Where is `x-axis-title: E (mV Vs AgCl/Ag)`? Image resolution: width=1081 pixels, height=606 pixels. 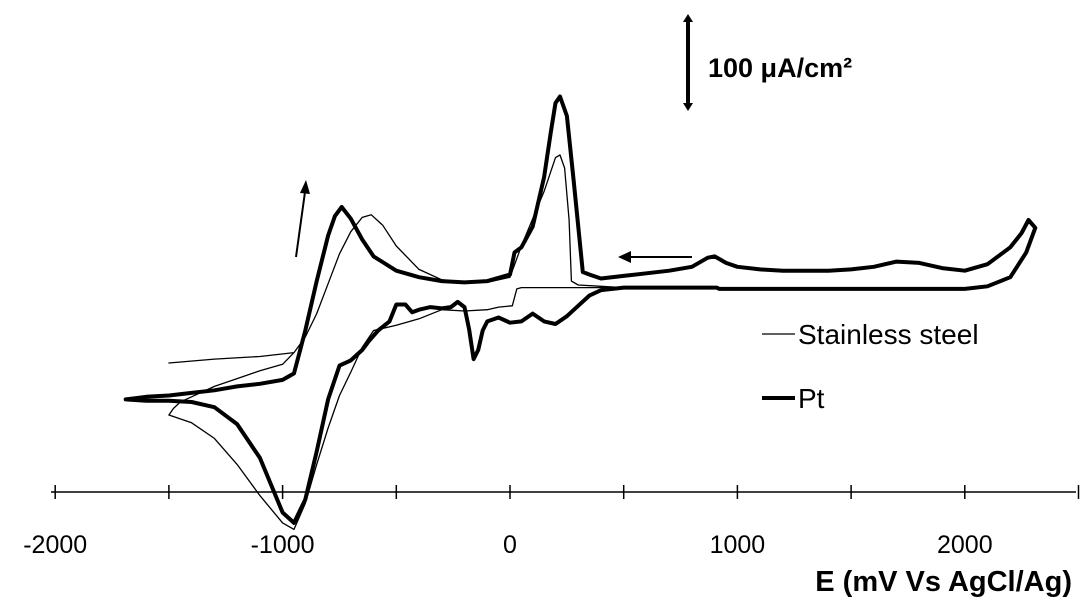 x-axis-title: E (mV Vs AgCl/Ag) is located at coordinates (943, 582).